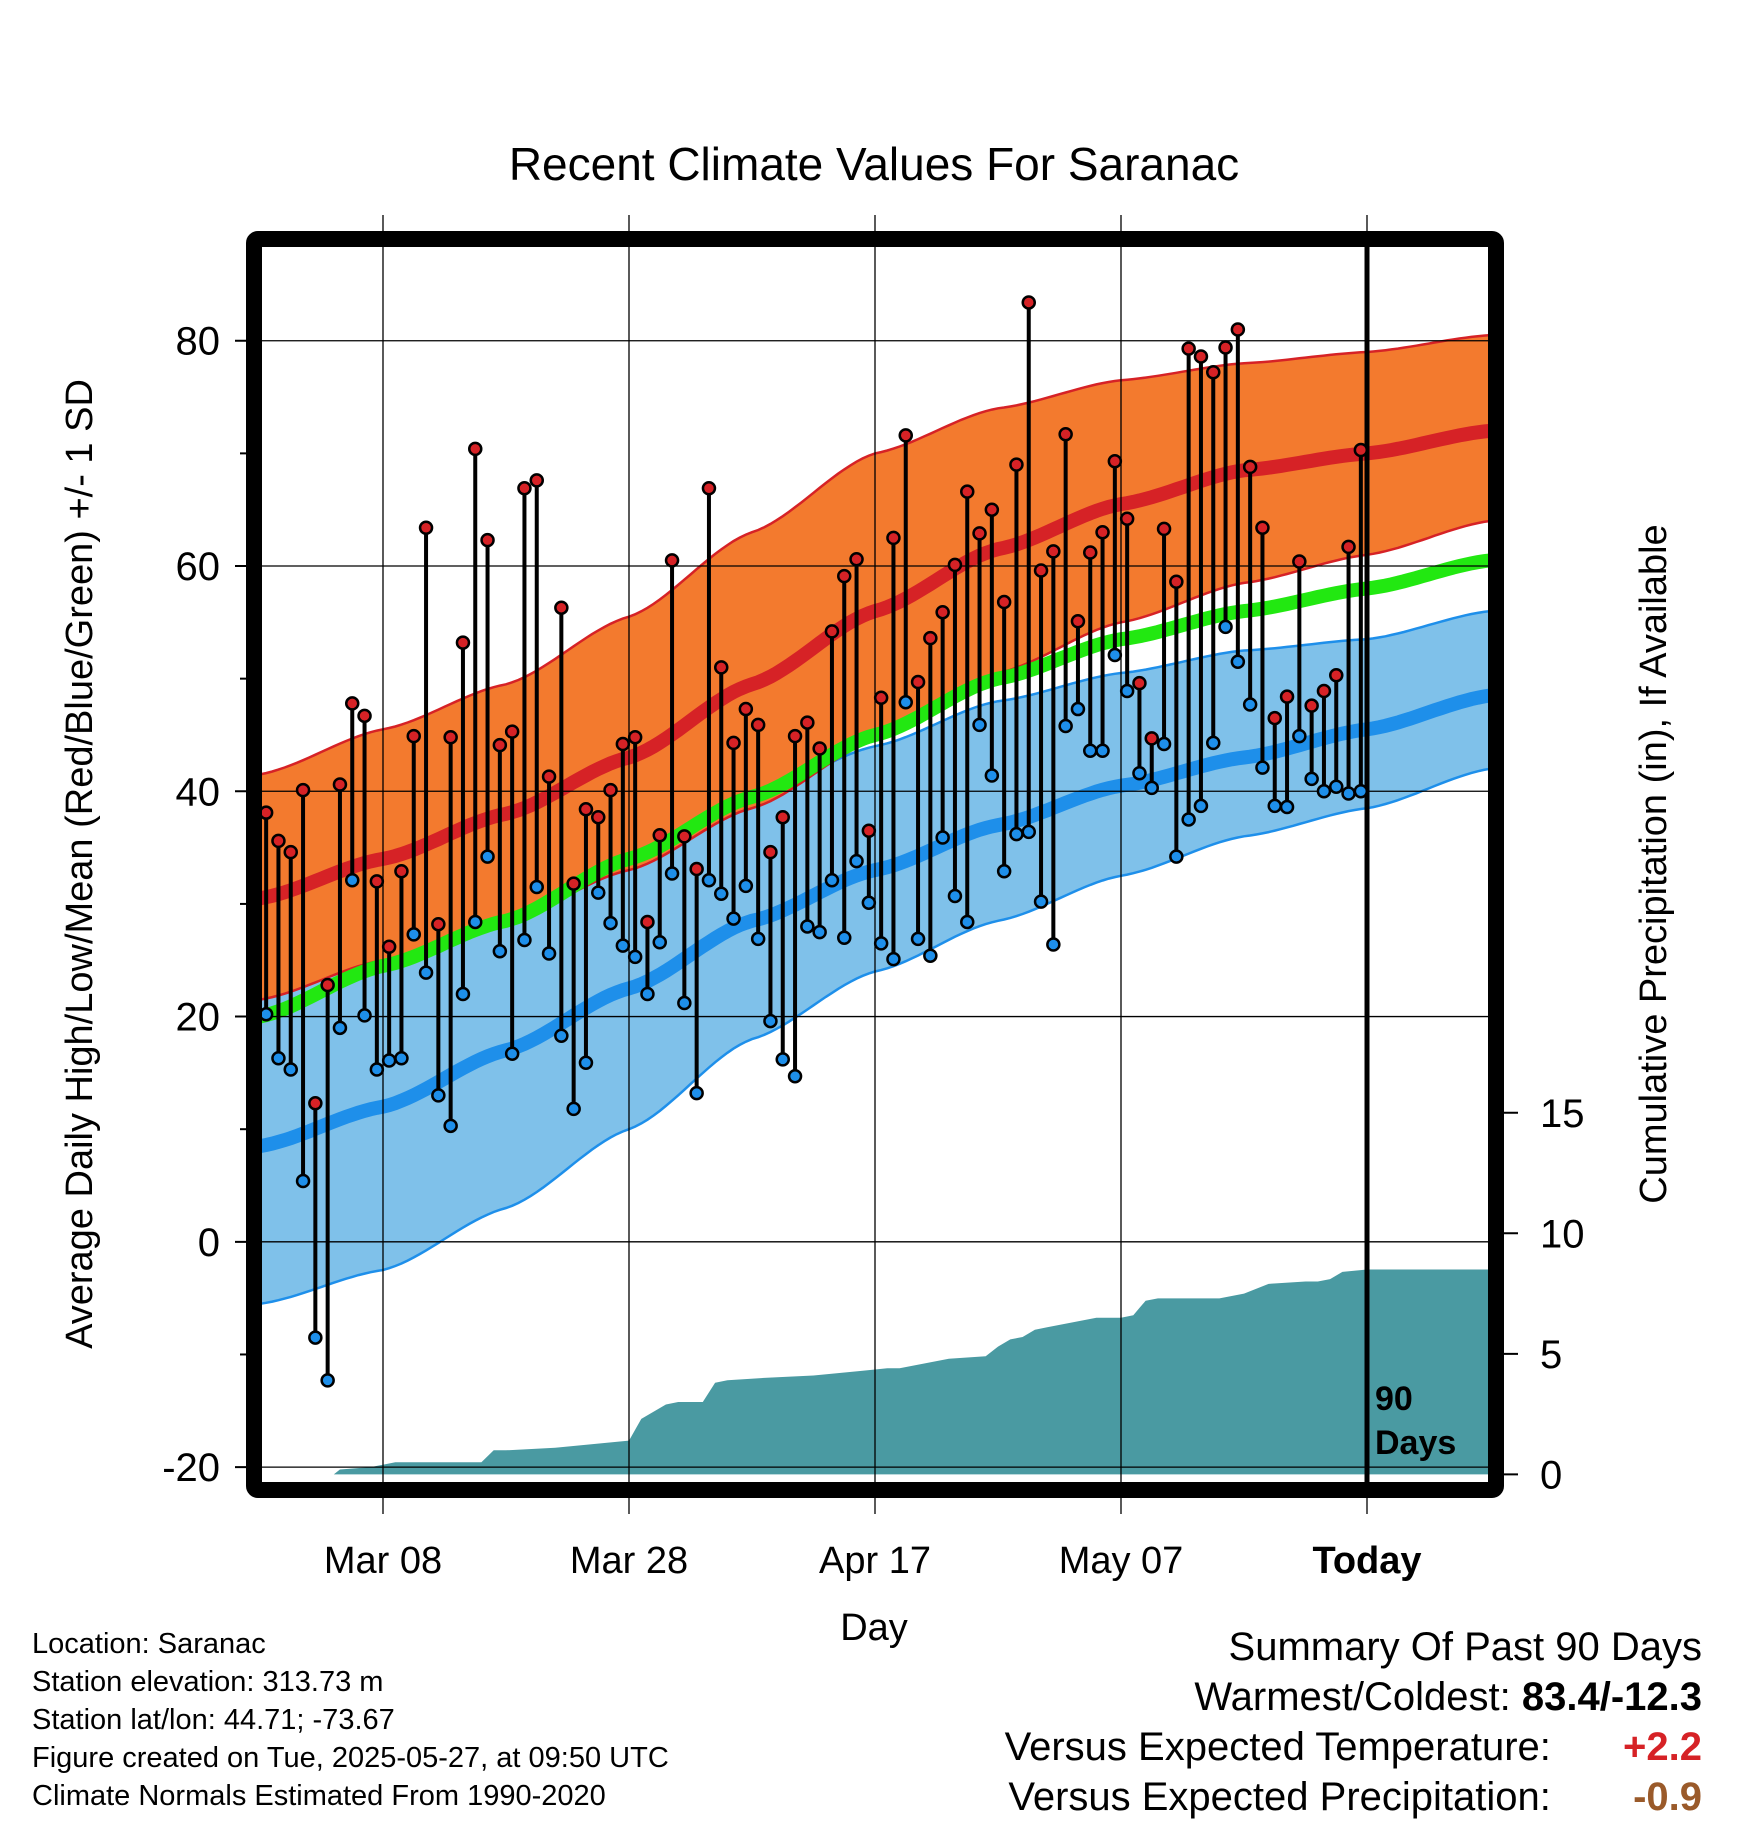  Describe the element at coordinates (198, 1018) in the screenshot. I see `y-tick-label: 20` at that location.